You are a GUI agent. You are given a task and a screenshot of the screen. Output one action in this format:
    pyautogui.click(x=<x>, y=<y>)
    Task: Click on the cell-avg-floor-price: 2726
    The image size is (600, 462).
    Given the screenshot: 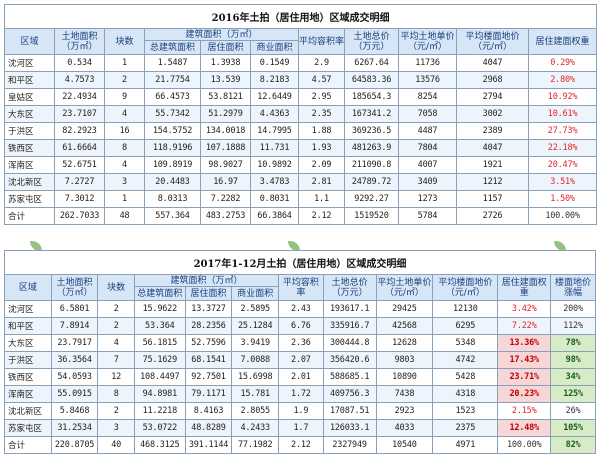 What is the action you would take?
    pyautogui.click(x=492, y=216)
    